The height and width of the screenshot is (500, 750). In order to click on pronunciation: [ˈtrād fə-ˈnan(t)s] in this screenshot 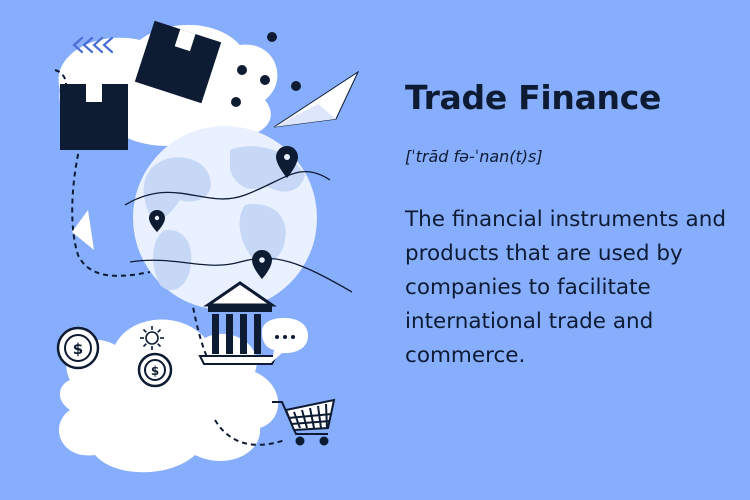, I will do `click(474, 156)`.